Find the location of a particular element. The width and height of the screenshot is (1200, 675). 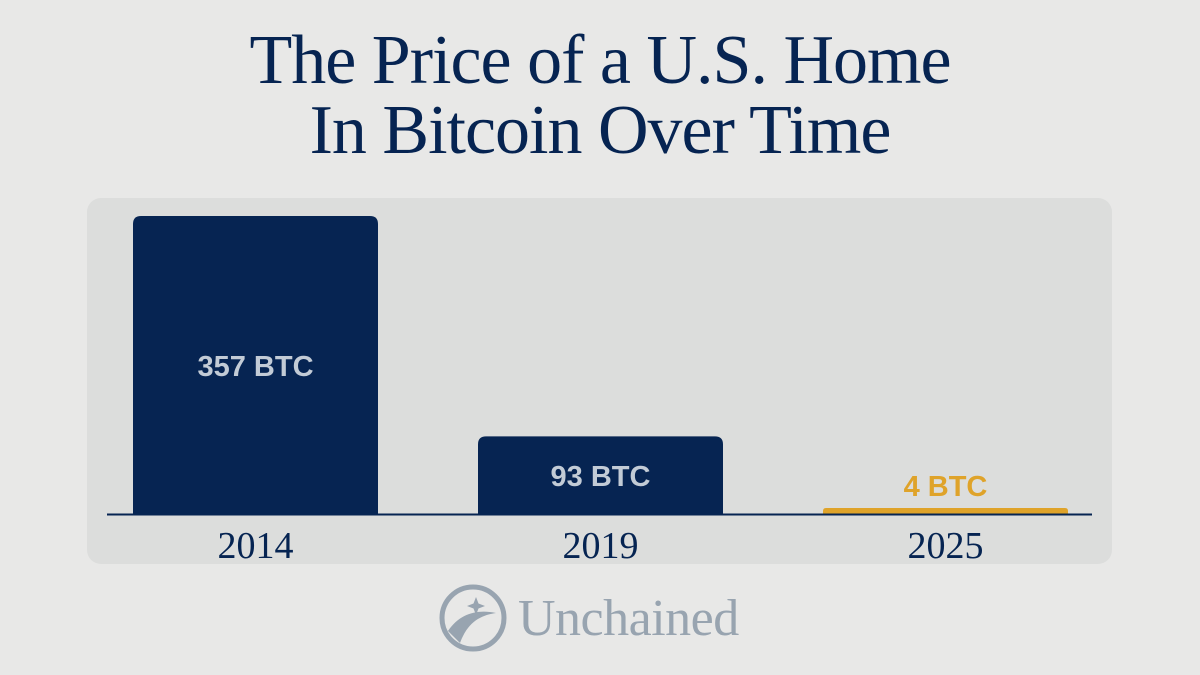

data-label-2025: 4 BTC is located at coordinates (946, 487).